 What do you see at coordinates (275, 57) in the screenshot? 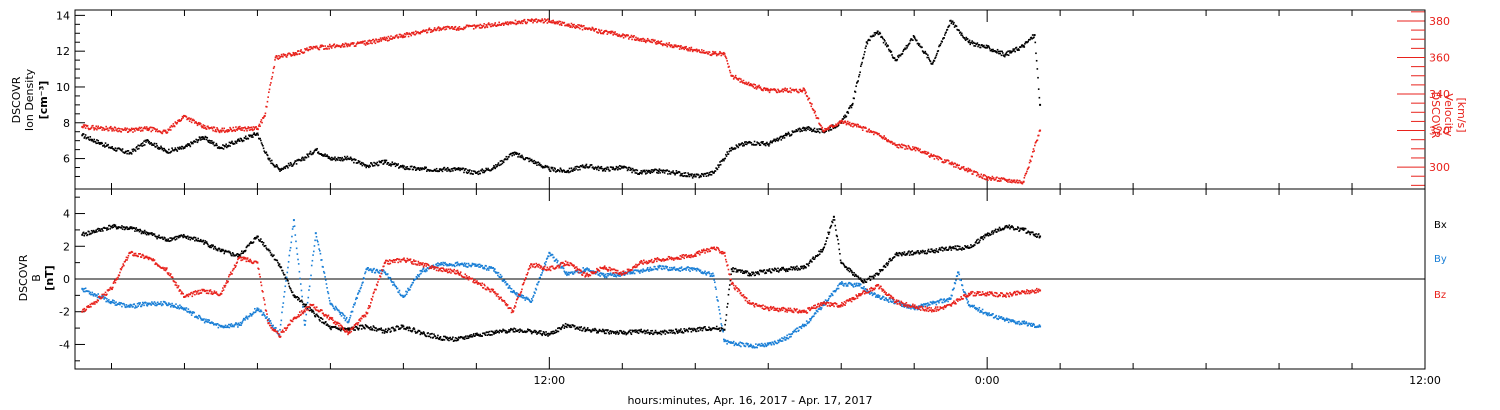
I see `velocity-data-point` at bounding box center [275, 57].